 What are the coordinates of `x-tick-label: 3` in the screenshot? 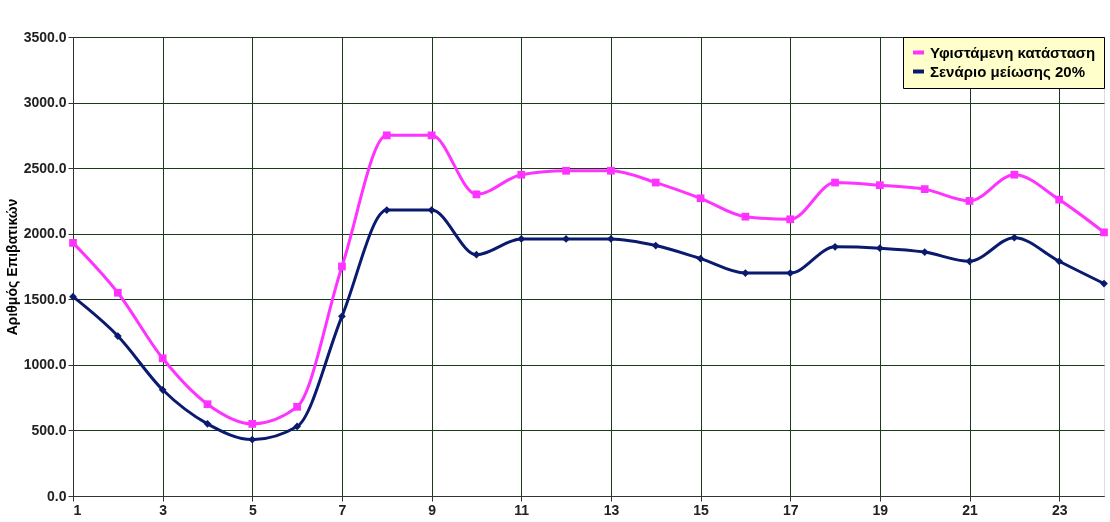 It's located at (163, 509).